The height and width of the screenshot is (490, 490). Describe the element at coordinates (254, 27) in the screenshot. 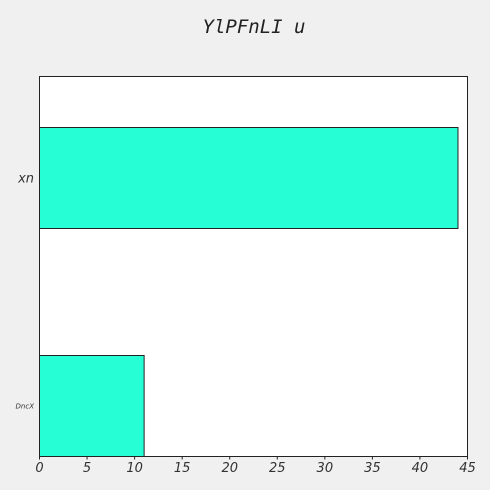

I see `chart-title: YlPFnLI u` at that location.